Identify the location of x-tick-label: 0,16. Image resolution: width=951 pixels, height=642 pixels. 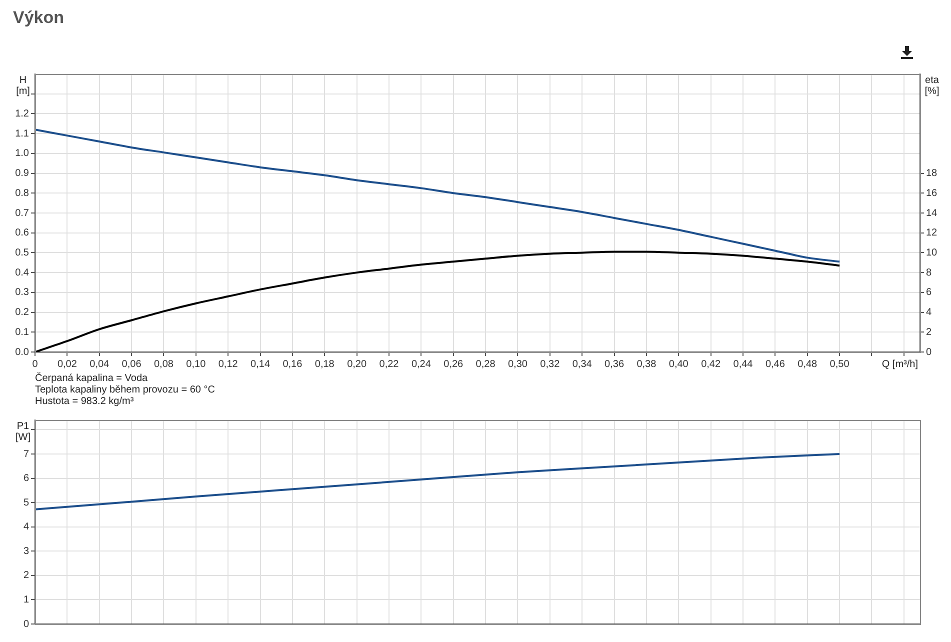
(292, 364).